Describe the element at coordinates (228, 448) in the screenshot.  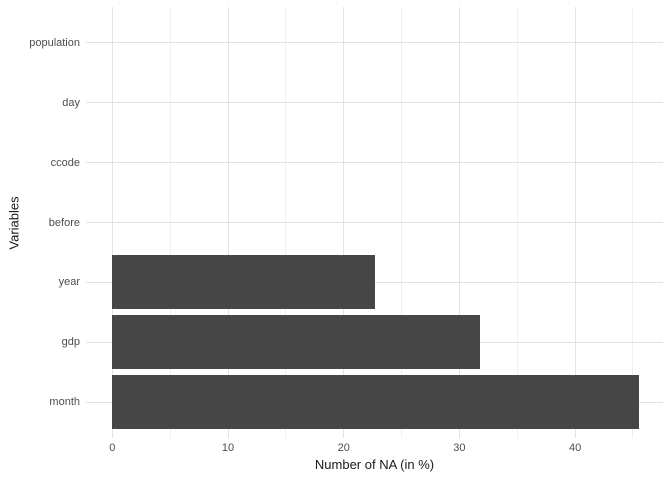
I see `x-tick-label-10: 10` at that location.